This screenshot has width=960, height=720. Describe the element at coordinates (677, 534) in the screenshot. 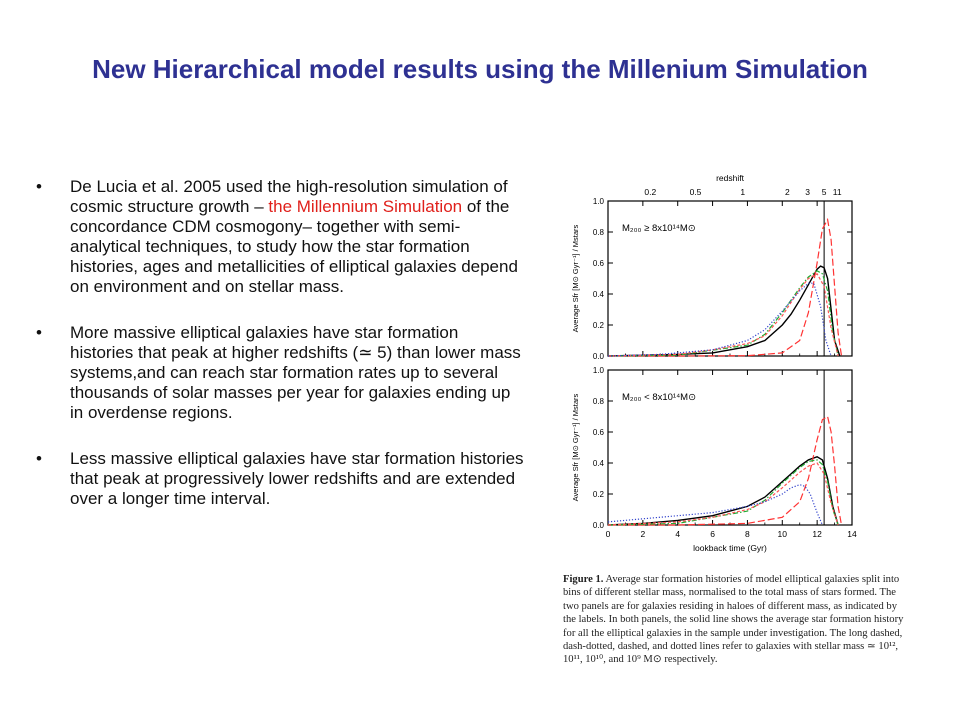

I see `x-tick-label: 4` at that location.